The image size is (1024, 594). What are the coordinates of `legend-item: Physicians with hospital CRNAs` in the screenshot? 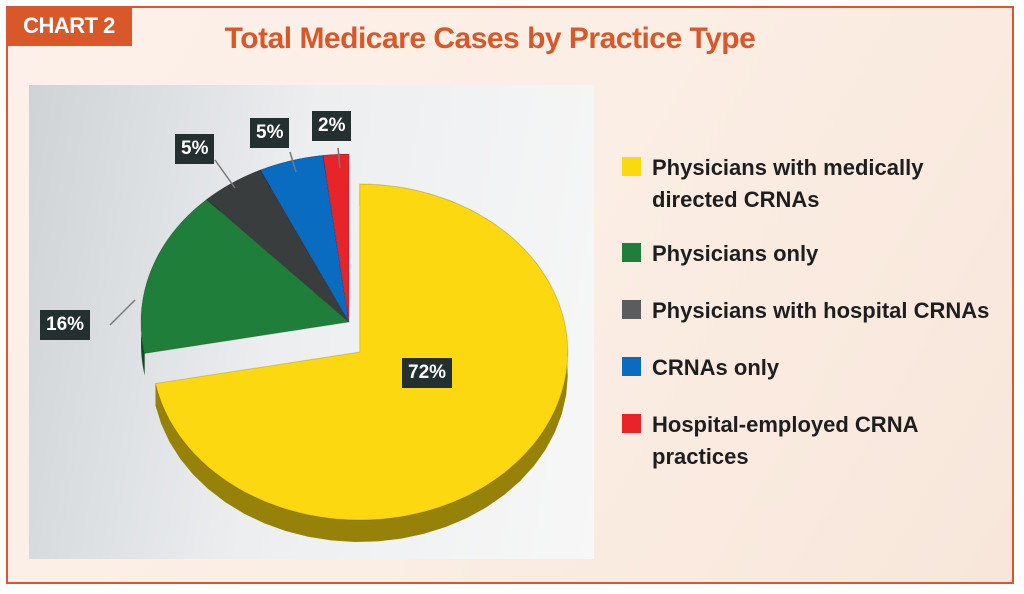 It's located at (812, 311).